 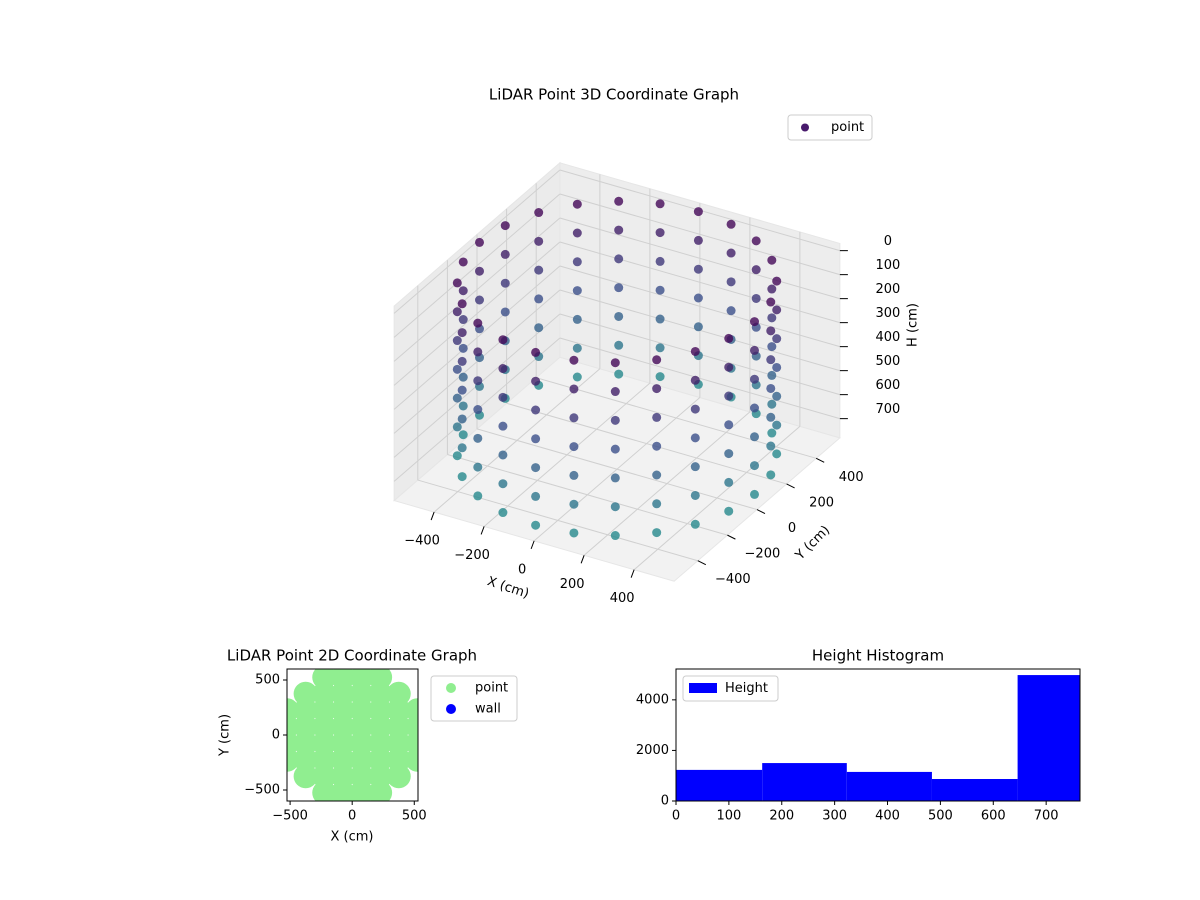 What do you see at coordinates (482, 530) in the screenshot?
I see `x-tick` at bounding box center [482, 530].